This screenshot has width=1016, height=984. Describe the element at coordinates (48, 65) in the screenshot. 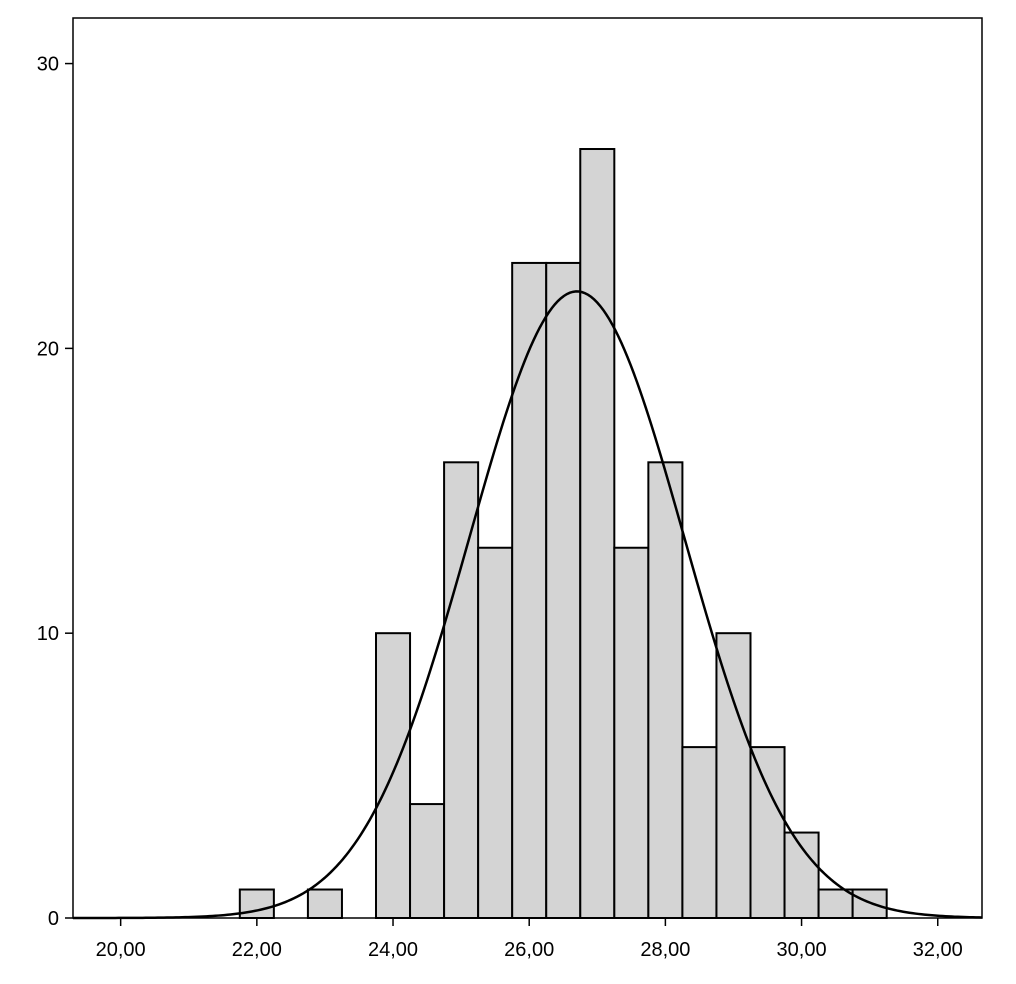

I see `y-tick-label-3: 30` at that location.